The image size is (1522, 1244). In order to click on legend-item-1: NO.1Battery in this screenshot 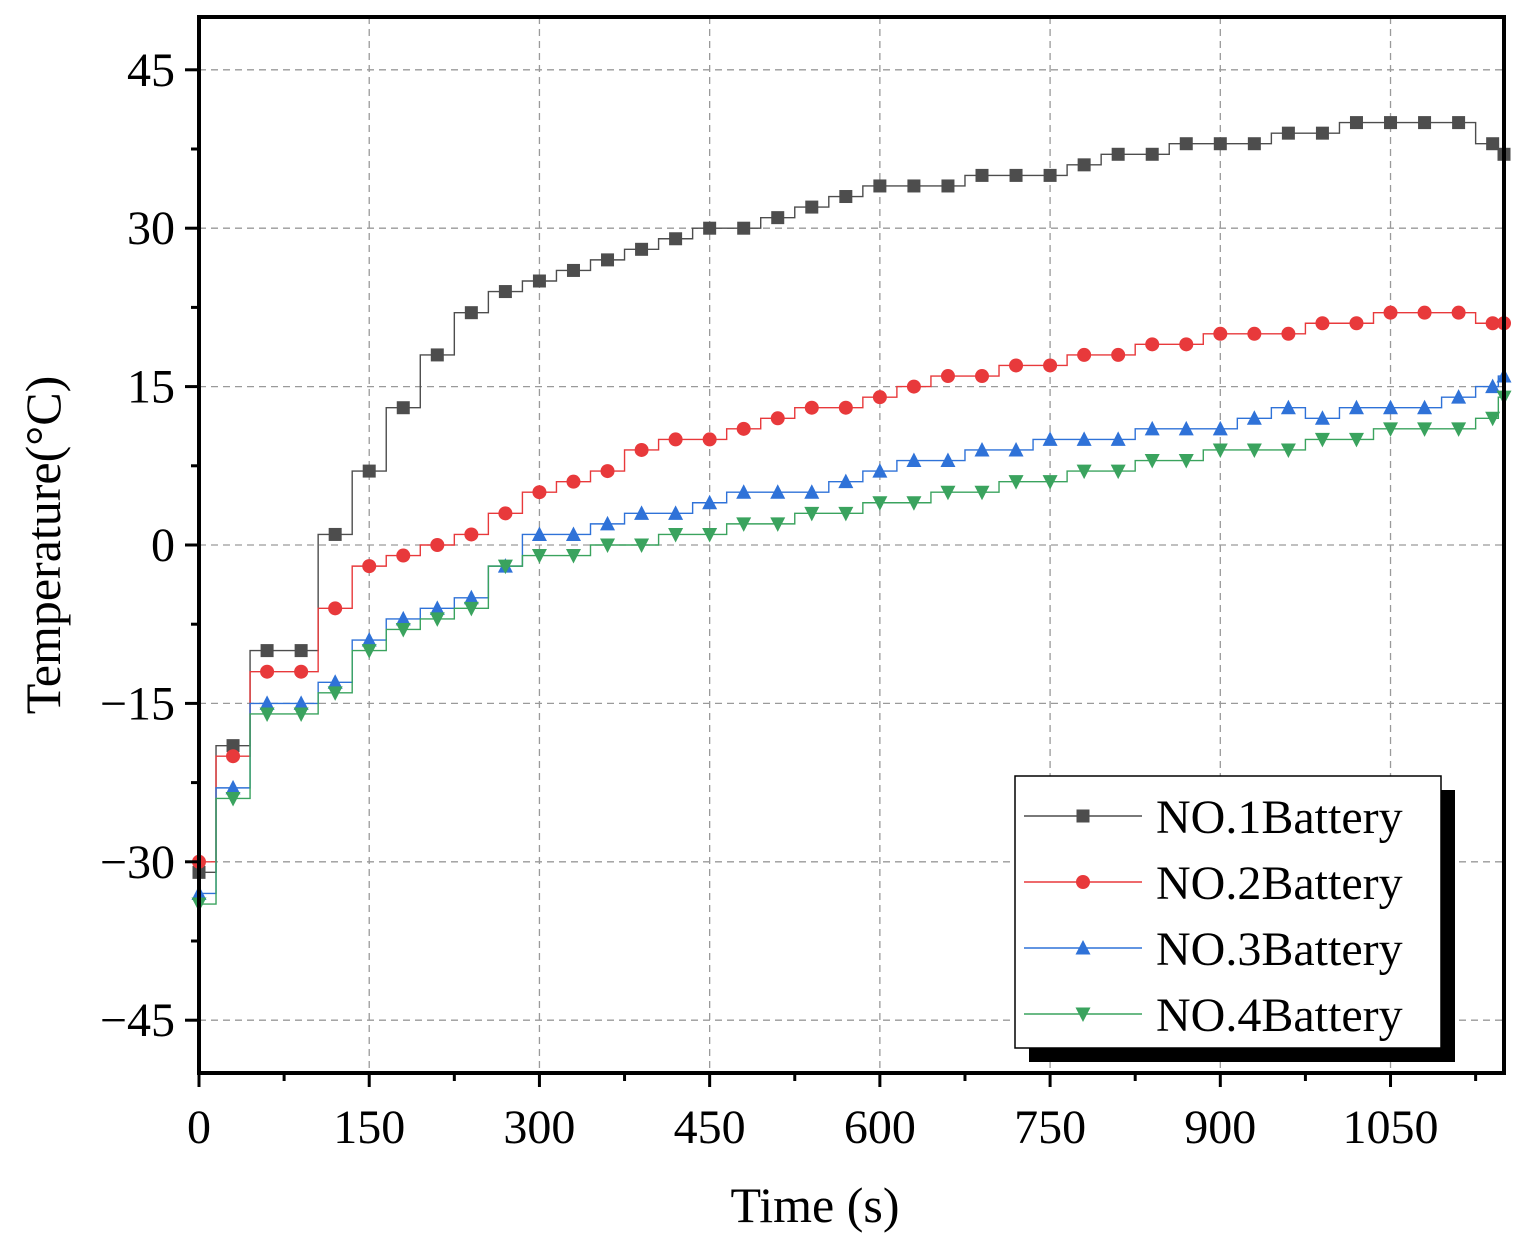, I will do `click(1213, 817)`.